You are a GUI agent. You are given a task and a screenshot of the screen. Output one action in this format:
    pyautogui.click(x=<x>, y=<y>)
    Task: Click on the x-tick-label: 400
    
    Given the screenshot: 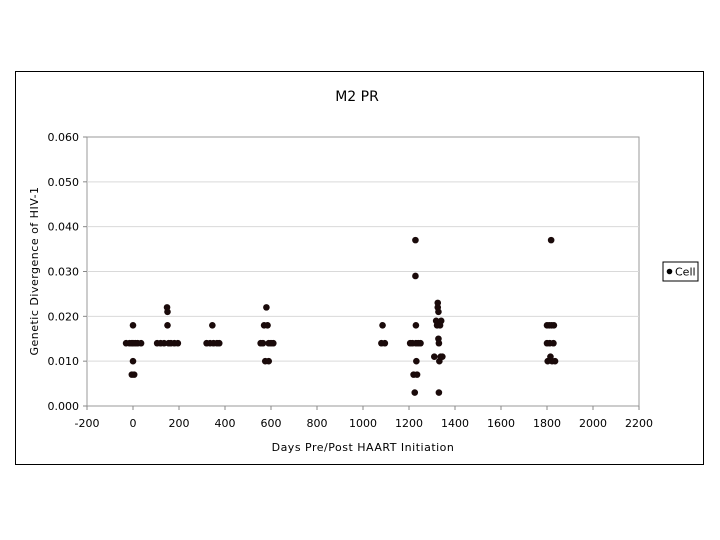 What is the action you would take?
    pyautogui.click(x=225, y=423)
    